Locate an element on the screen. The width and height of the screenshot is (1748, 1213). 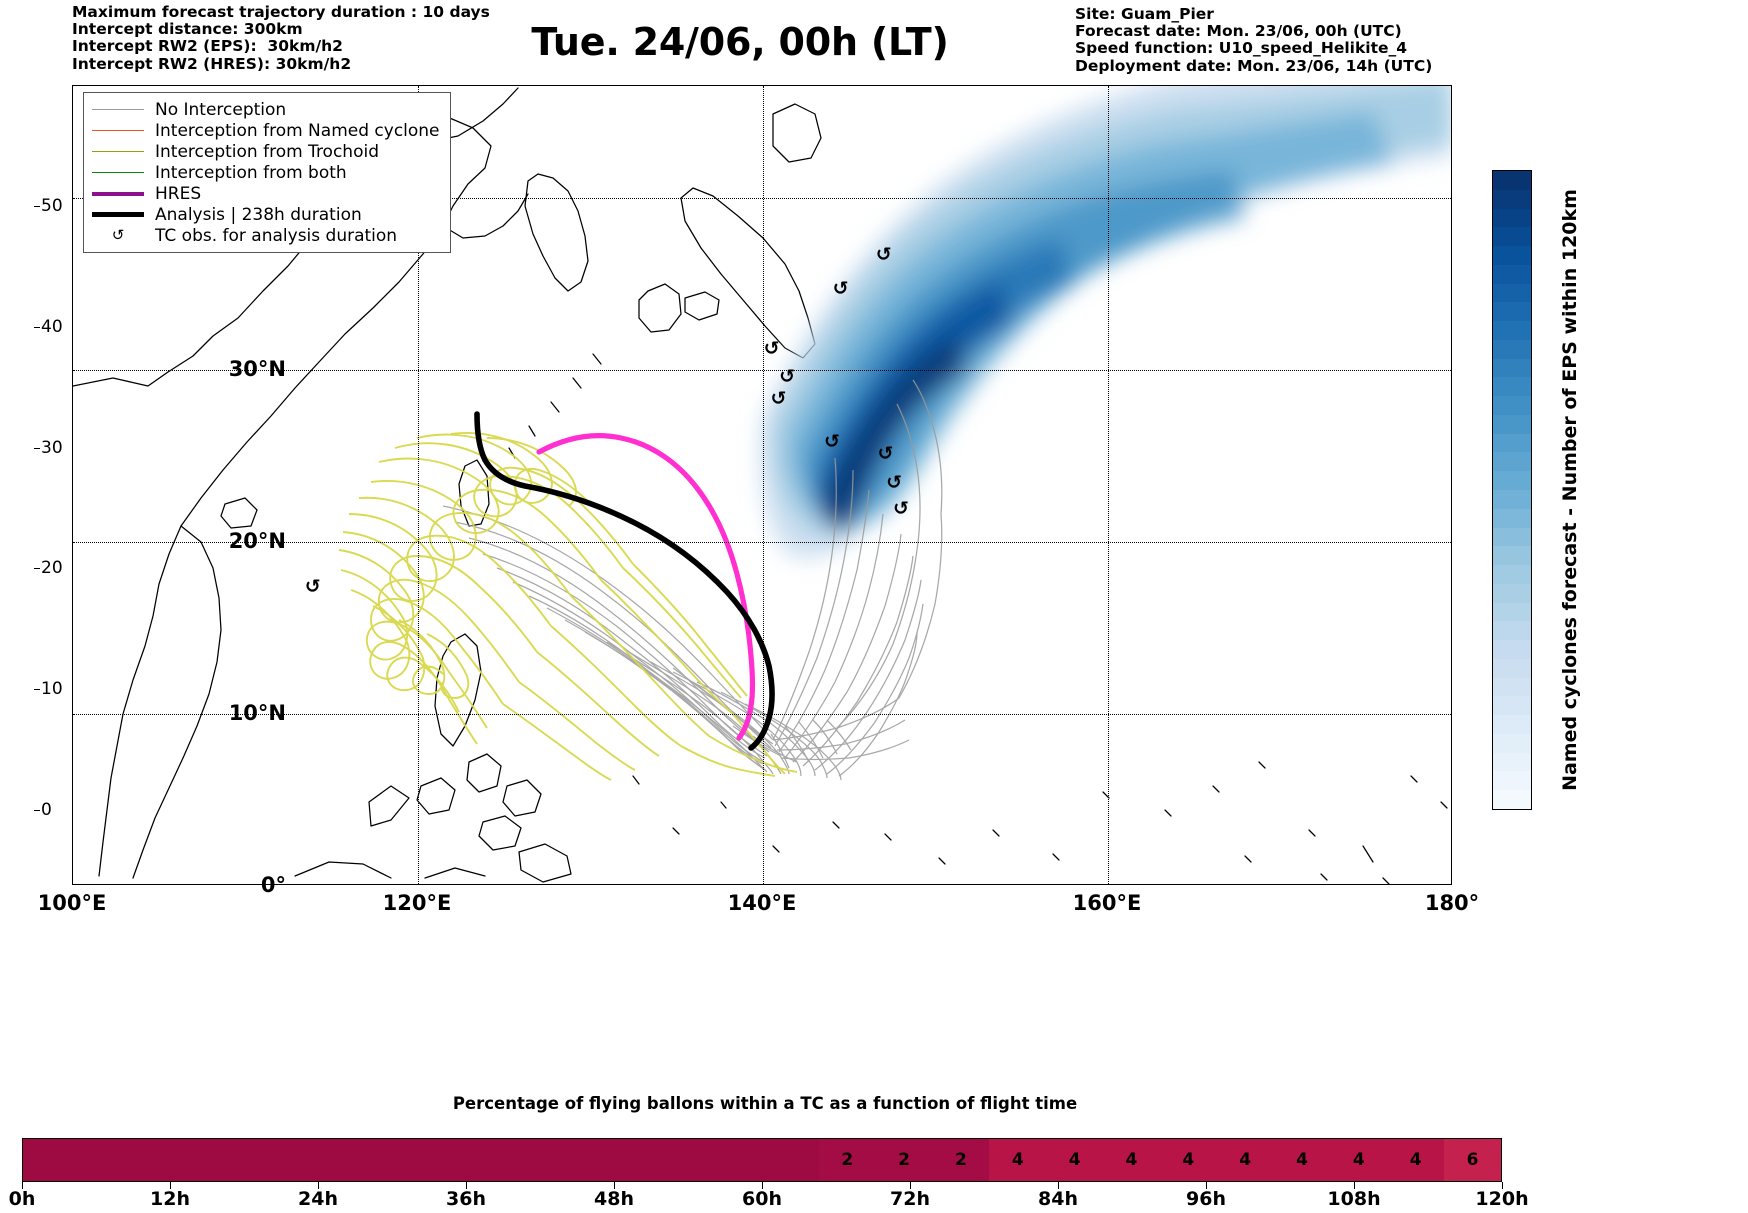
map-y-tick-label: 30°N is located at coordinates (257, 368).